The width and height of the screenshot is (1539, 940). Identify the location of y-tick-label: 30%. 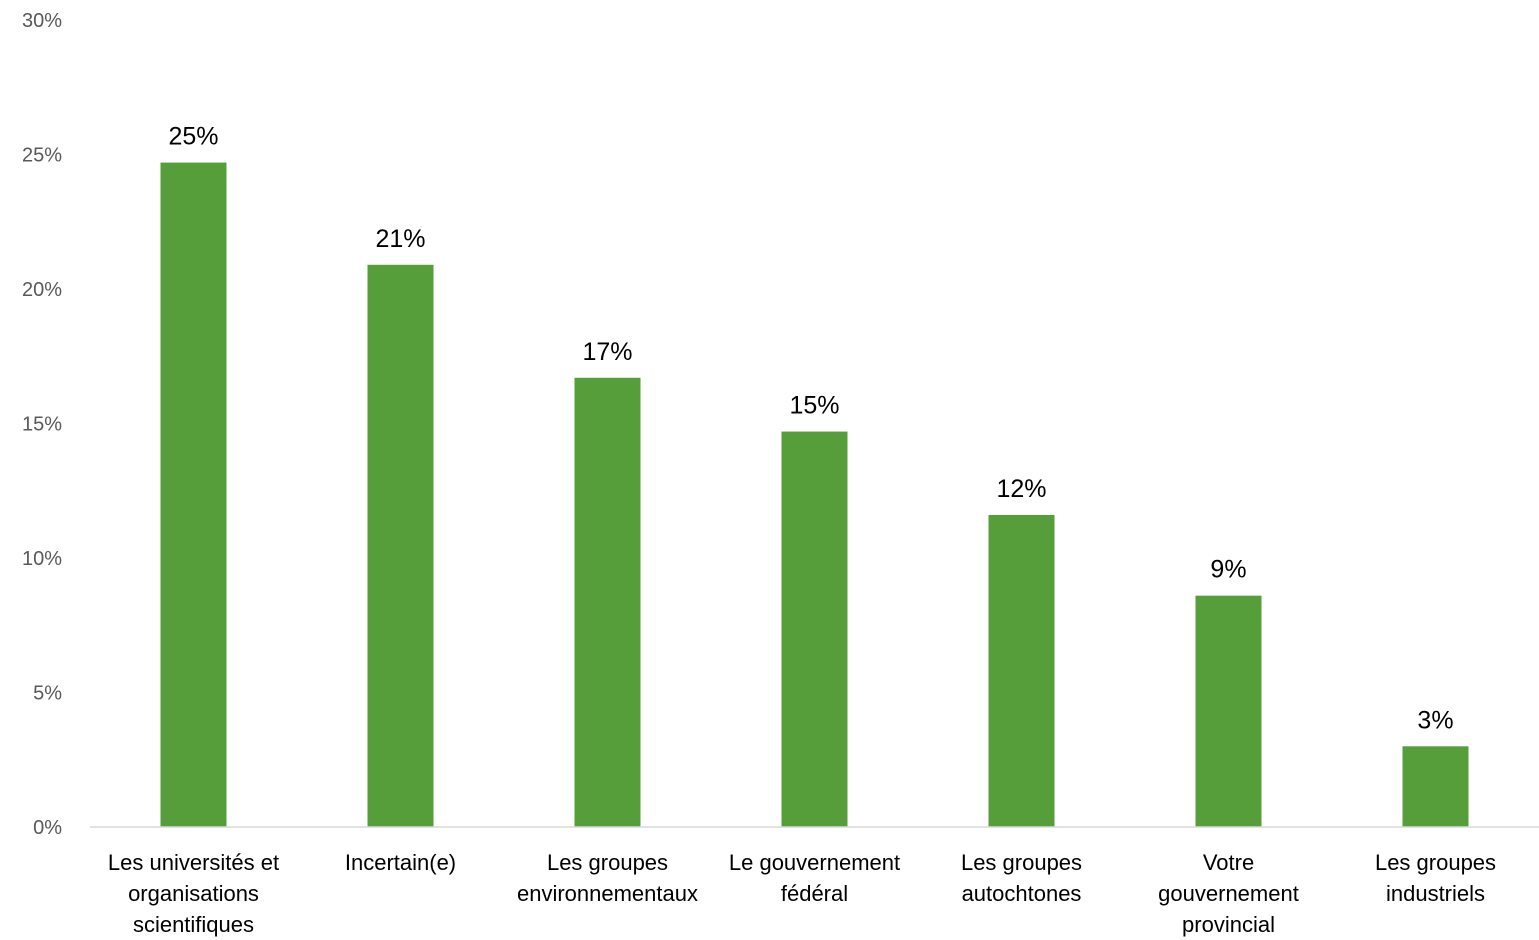
(42, 21).